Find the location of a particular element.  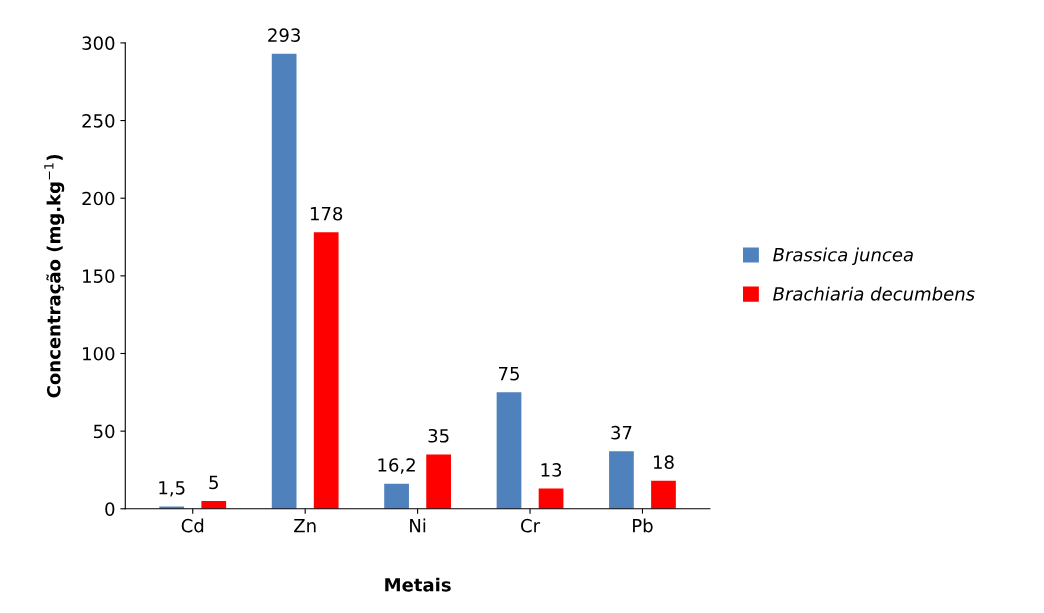

data-label: 1,5 is located at coordinates (172, 489).